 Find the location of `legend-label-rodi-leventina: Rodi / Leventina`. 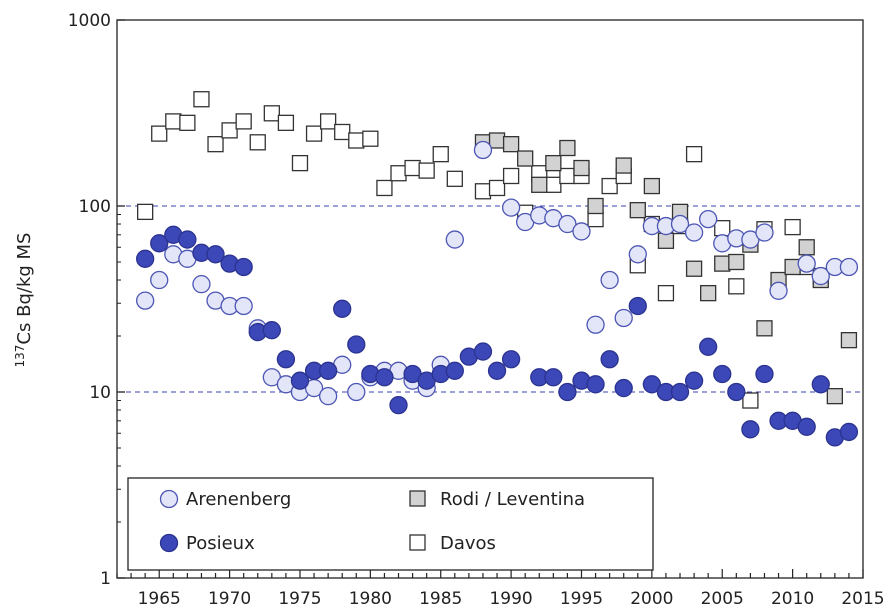

legend-label-rodi-leventina: Rodi / Leventina is located at coordinates (512, 499).